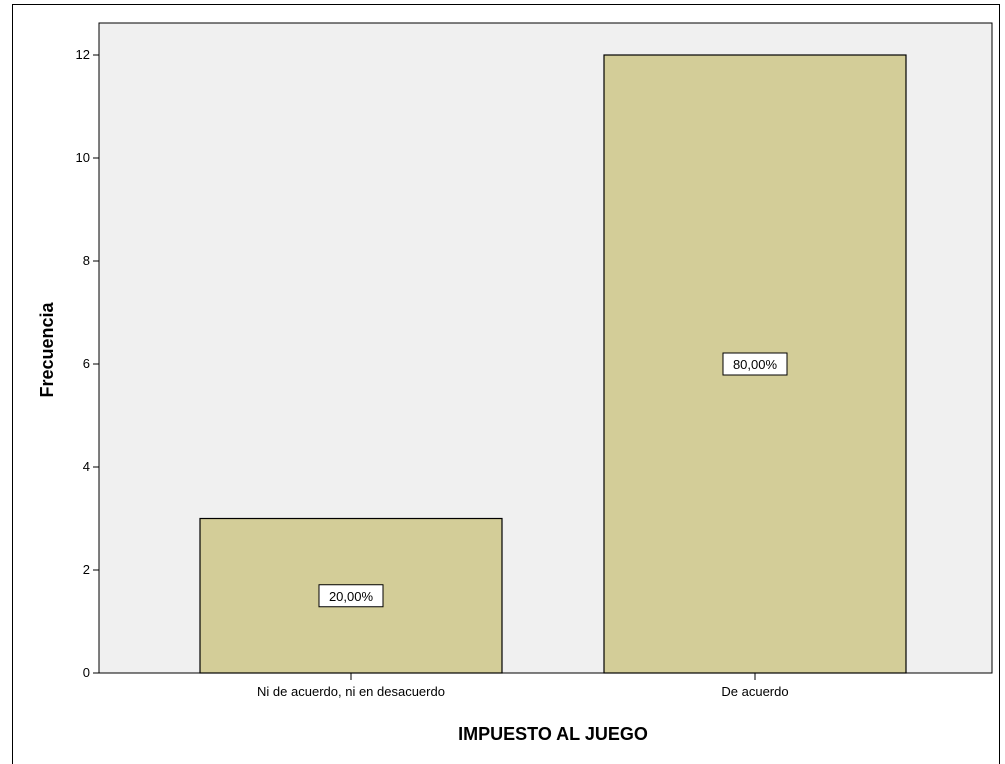  Describe the element at coordinates (47, 349) in the screenshot. I see `y-axis-title: Frecuencia` at that location.